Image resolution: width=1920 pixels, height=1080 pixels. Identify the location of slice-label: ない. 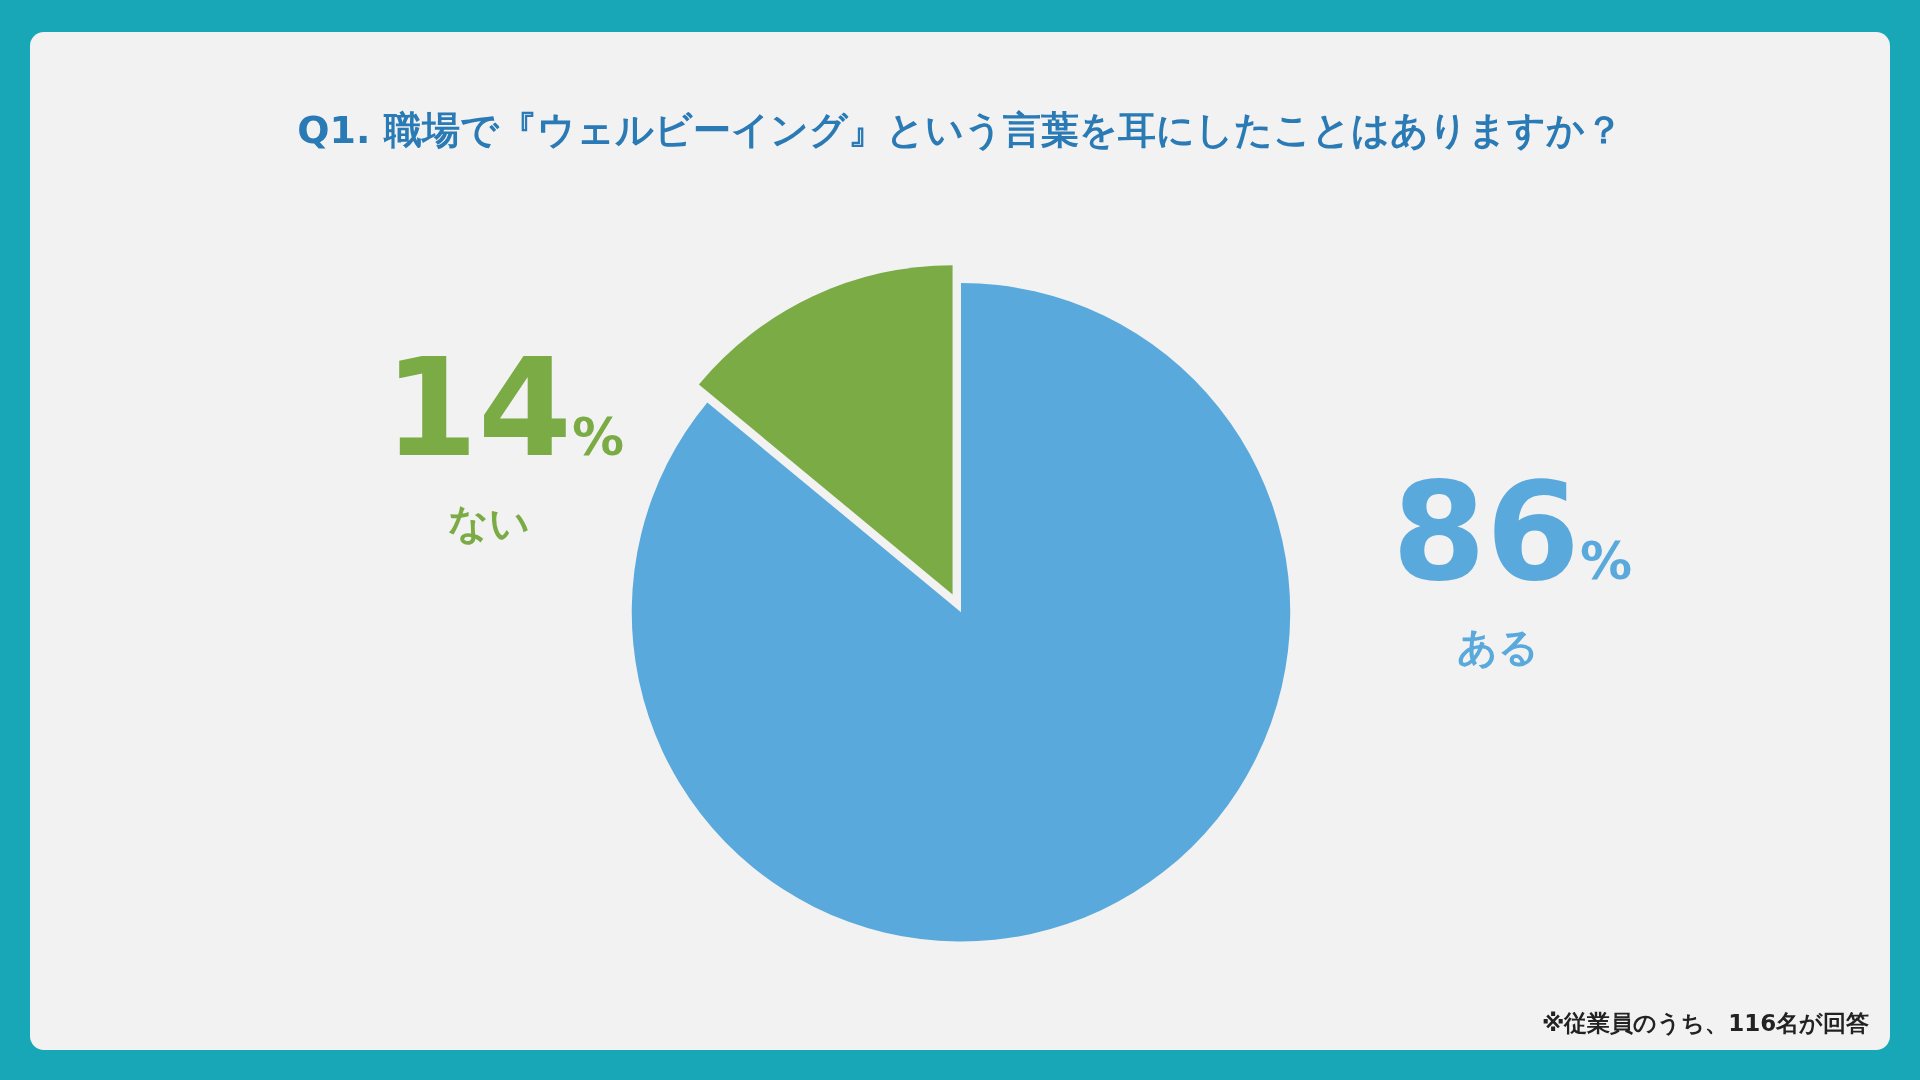
(489, 523).